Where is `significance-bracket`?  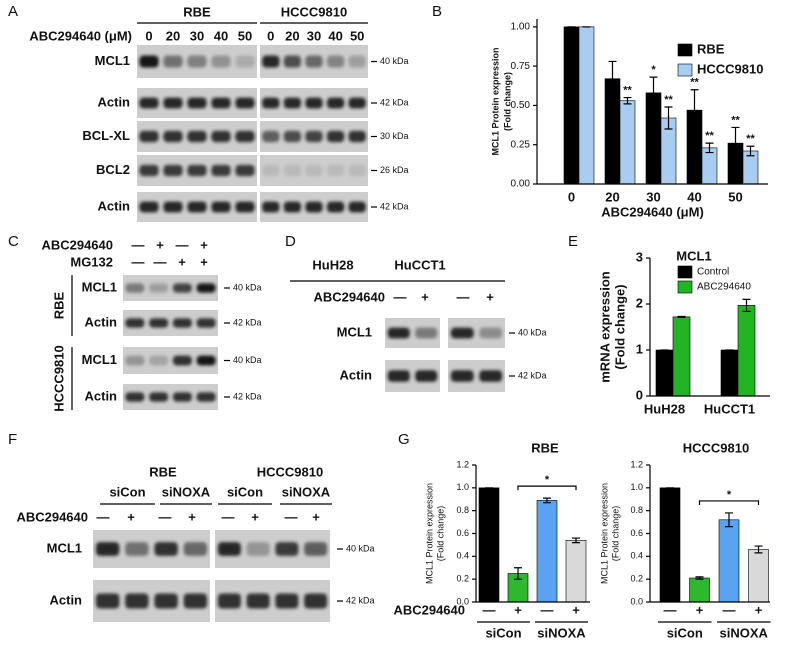
significance-bracket is located at coordinates (547, 488).